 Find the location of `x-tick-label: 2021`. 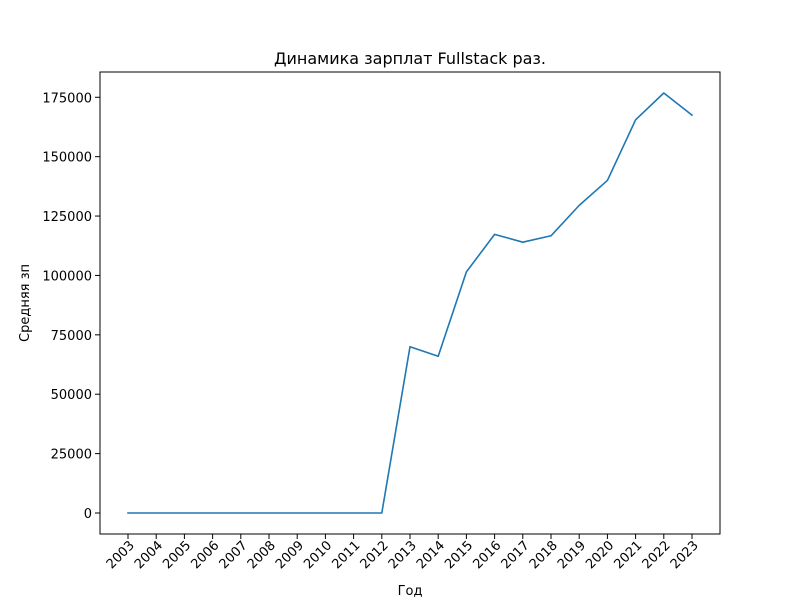

x-tick-label: 2021 is located at coordinates (628, 555).